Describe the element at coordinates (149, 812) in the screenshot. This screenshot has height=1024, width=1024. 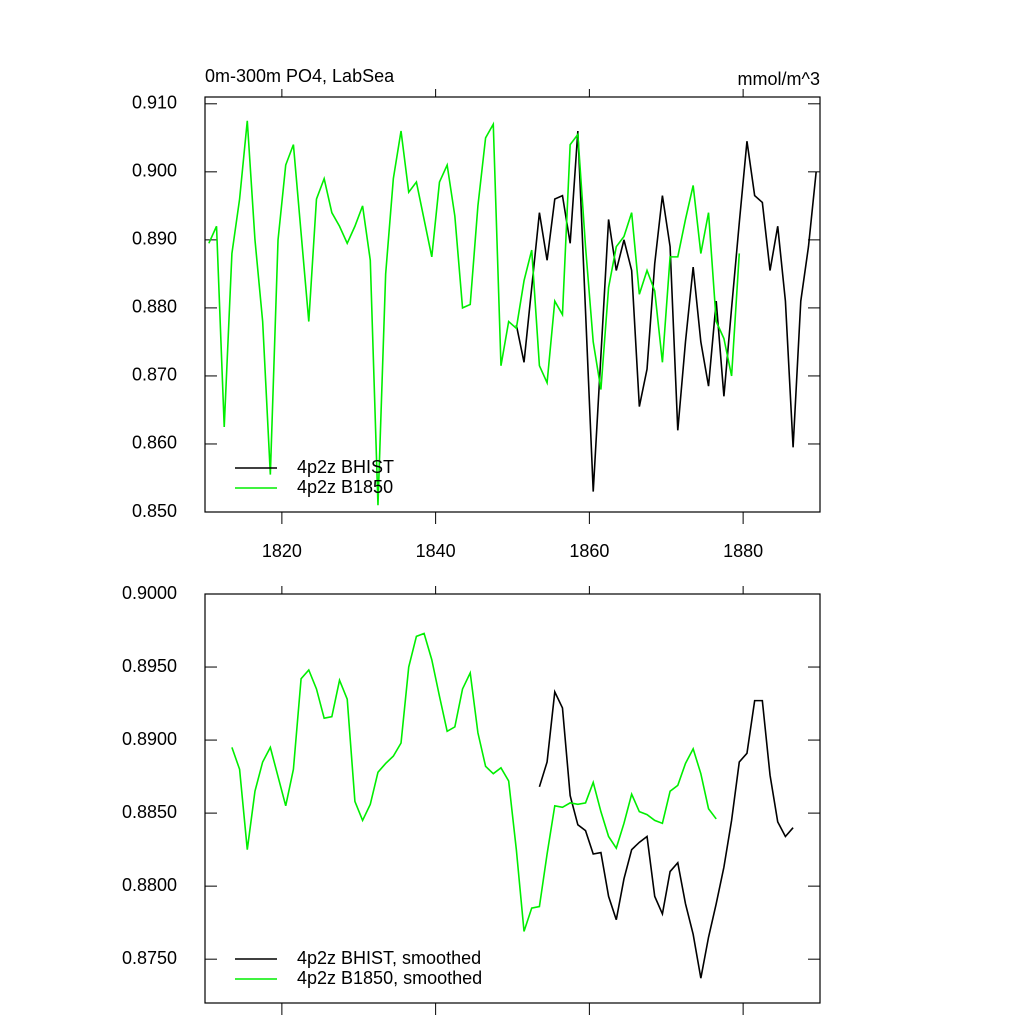
I see `y-tick-label: 0.8850` at that location.